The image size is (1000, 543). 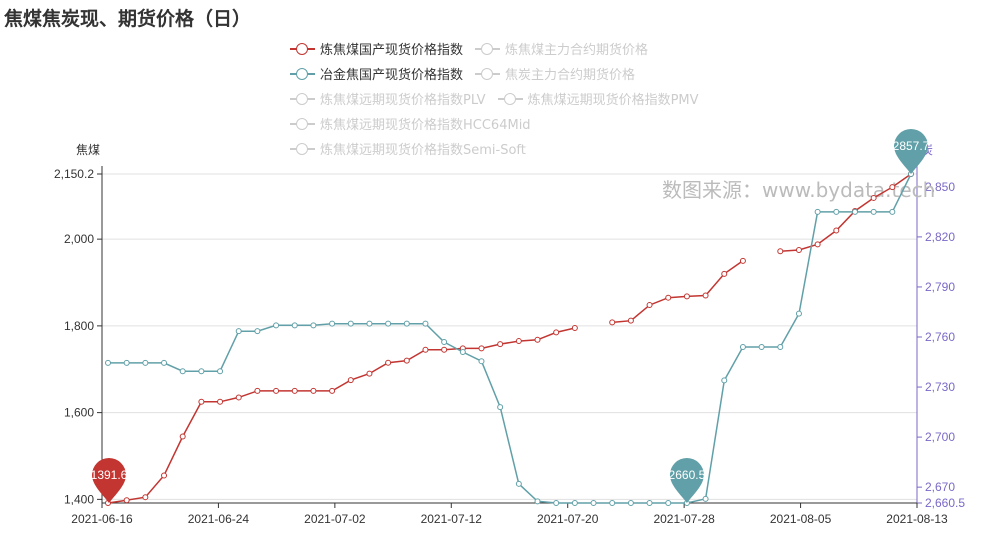 I want to click on legend-item: 炼焦煤远期现货价格指数PLV, so click(x=388, y=98).